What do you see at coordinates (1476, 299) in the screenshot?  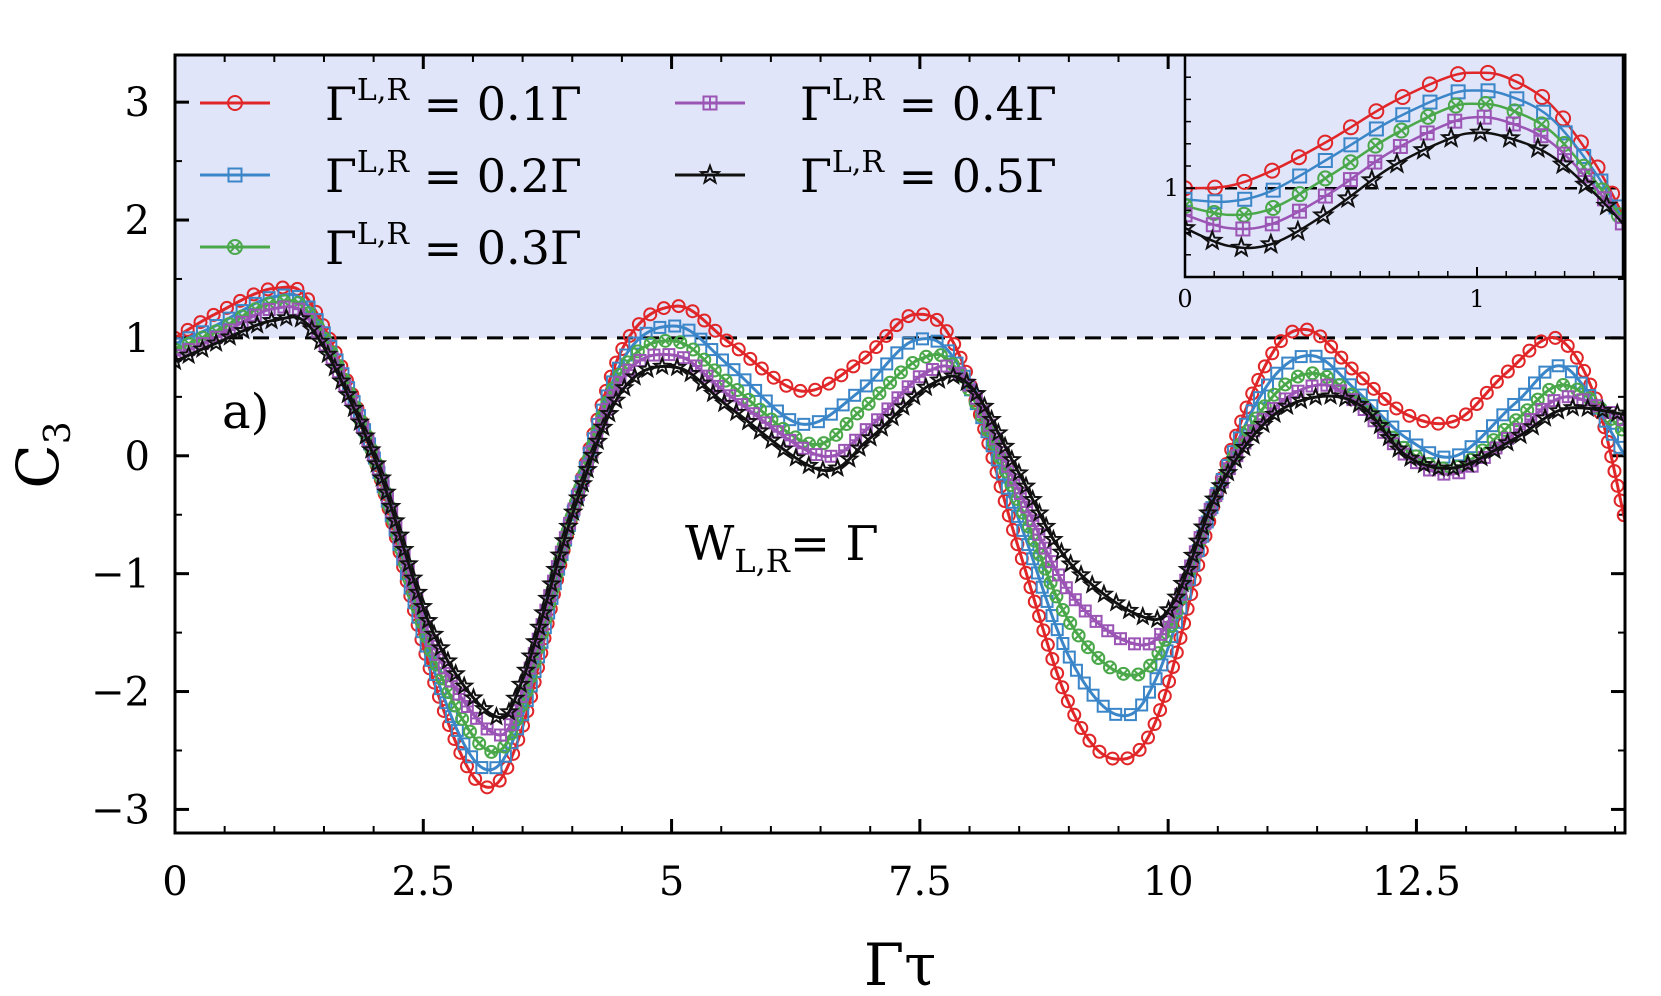 I see `inset-x-tick-label: 1` at bounding box center [1476, 299].